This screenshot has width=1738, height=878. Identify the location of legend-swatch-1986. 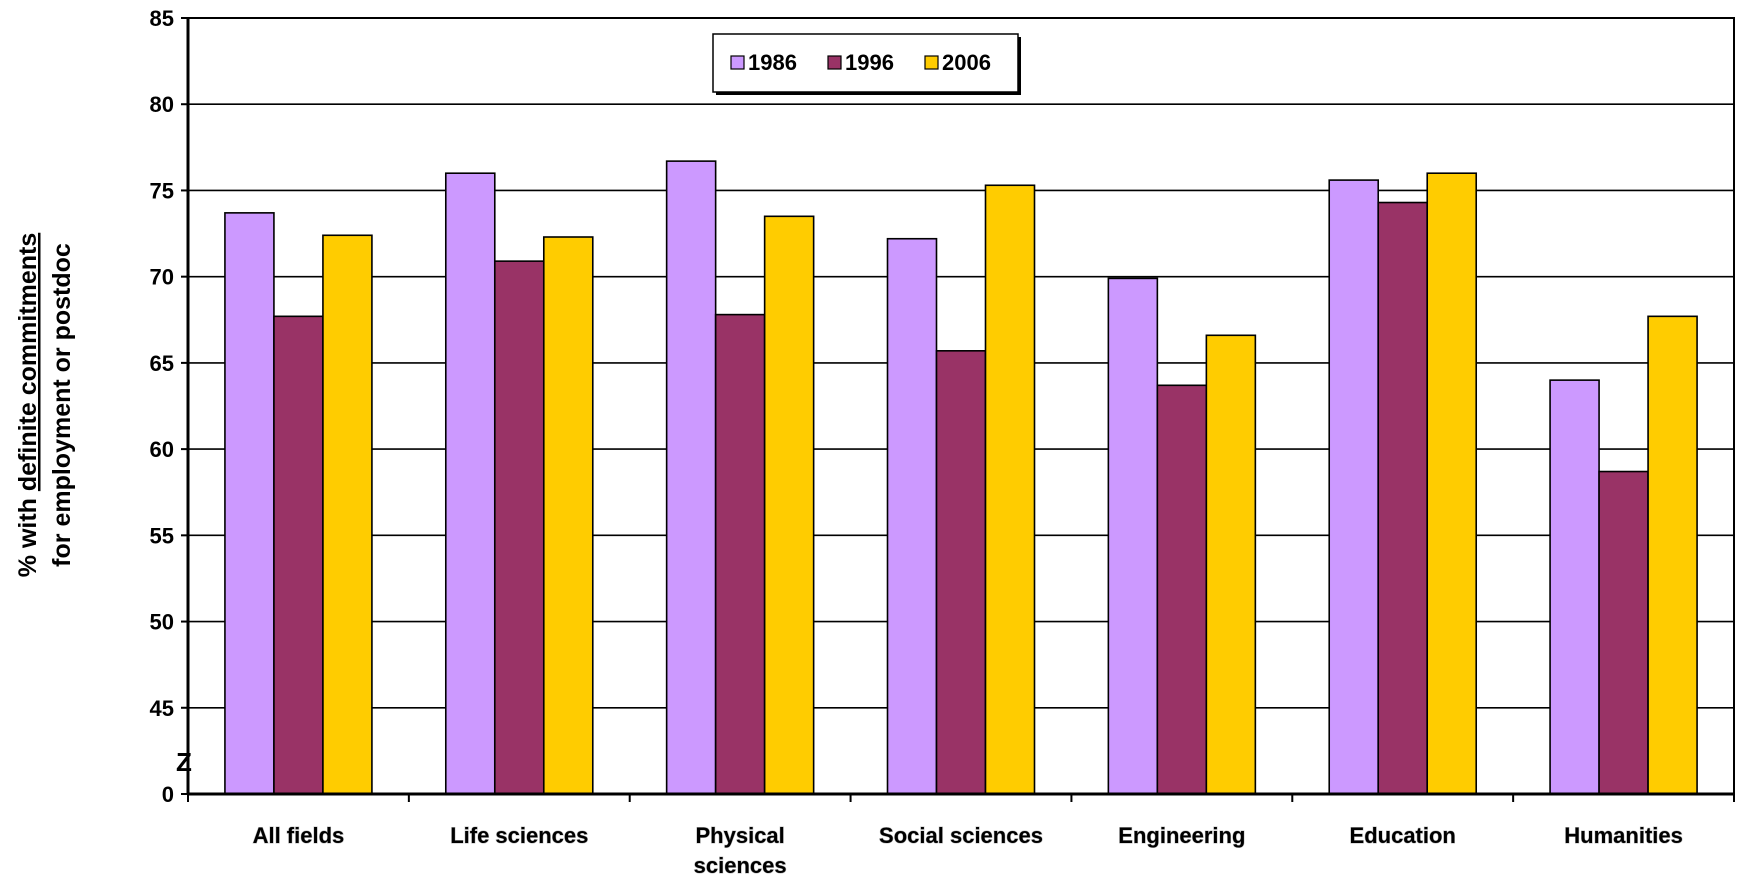
(737, 62).